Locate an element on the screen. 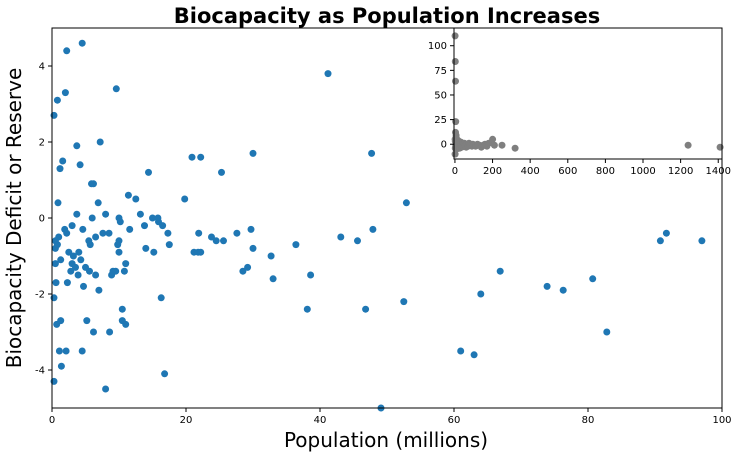 This screenshot has width=738, height=461. x-tick-label: 0 is located at coordinates (52, 420).